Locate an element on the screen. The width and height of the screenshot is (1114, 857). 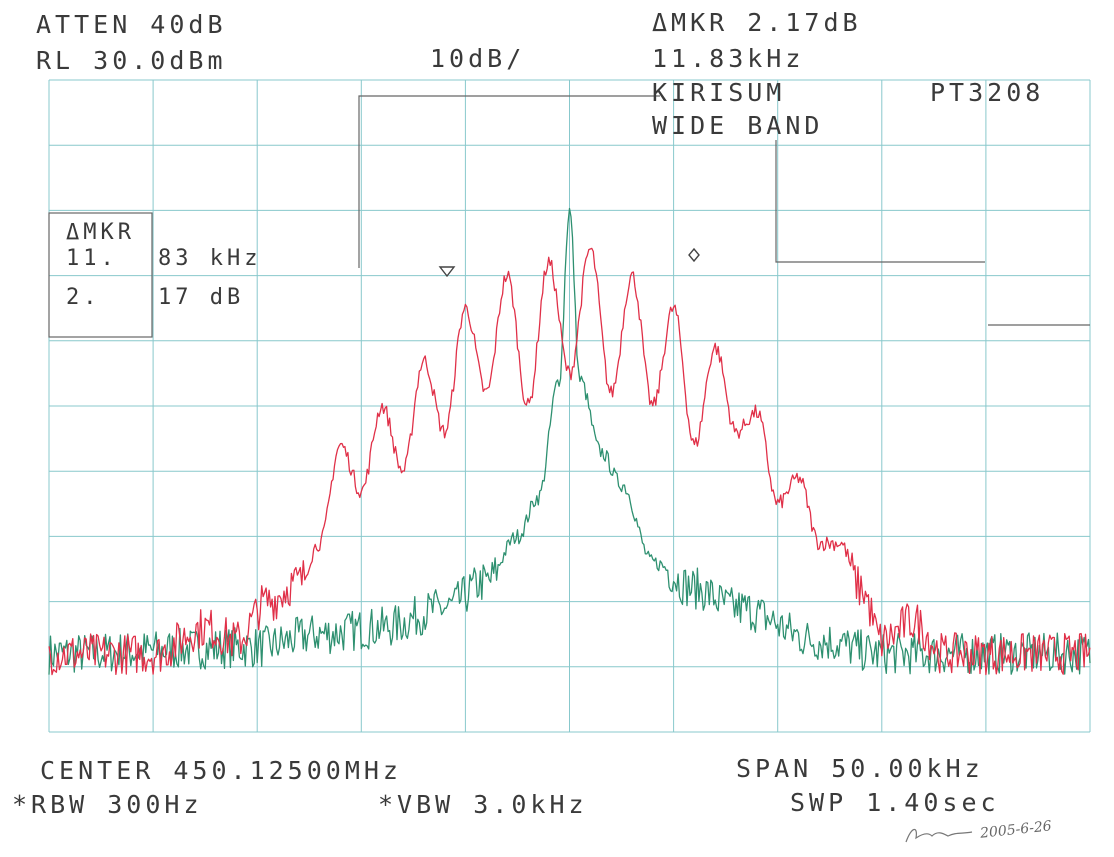
marker-box-title: ΔMKR is located at coordinates (100, 232).